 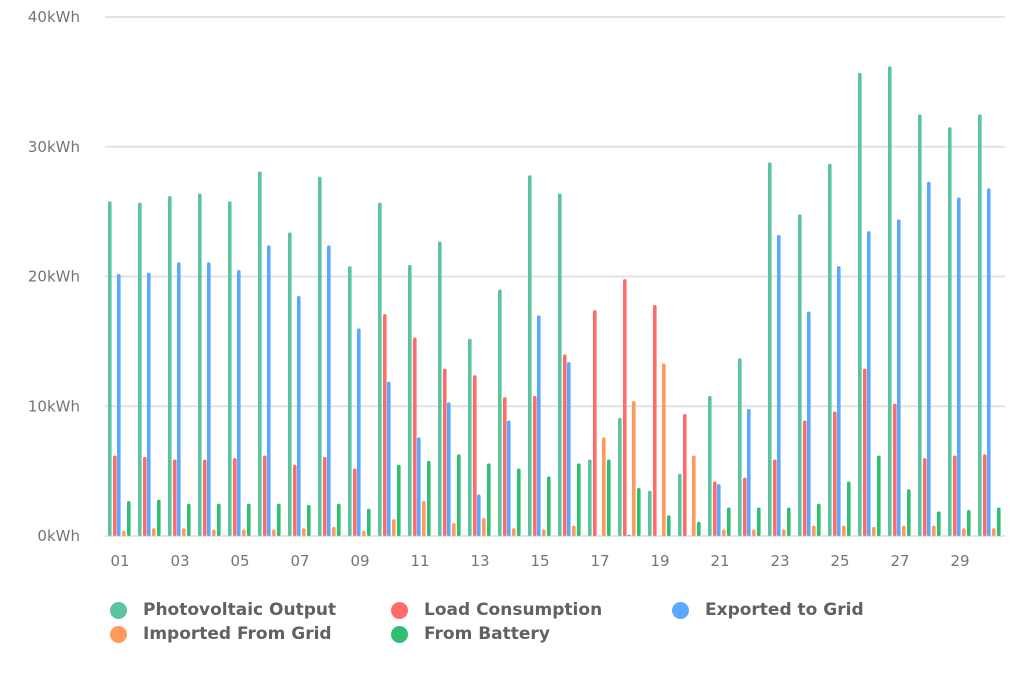 I want to click on legend-item-from-battery: From Battery, so click(x=470, y=634).